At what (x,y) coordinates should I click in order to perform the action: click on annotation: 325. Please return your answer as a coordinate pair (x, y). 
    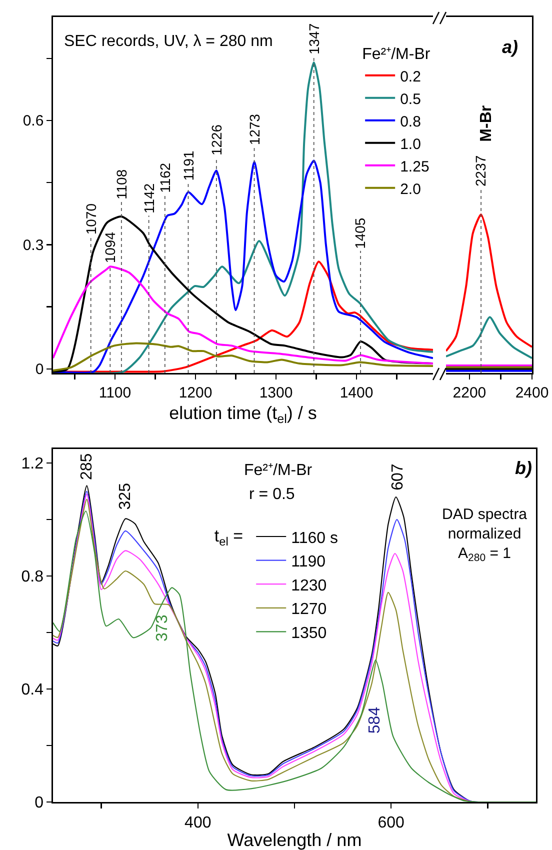
    Looking at the image, I should click on (125, 496).